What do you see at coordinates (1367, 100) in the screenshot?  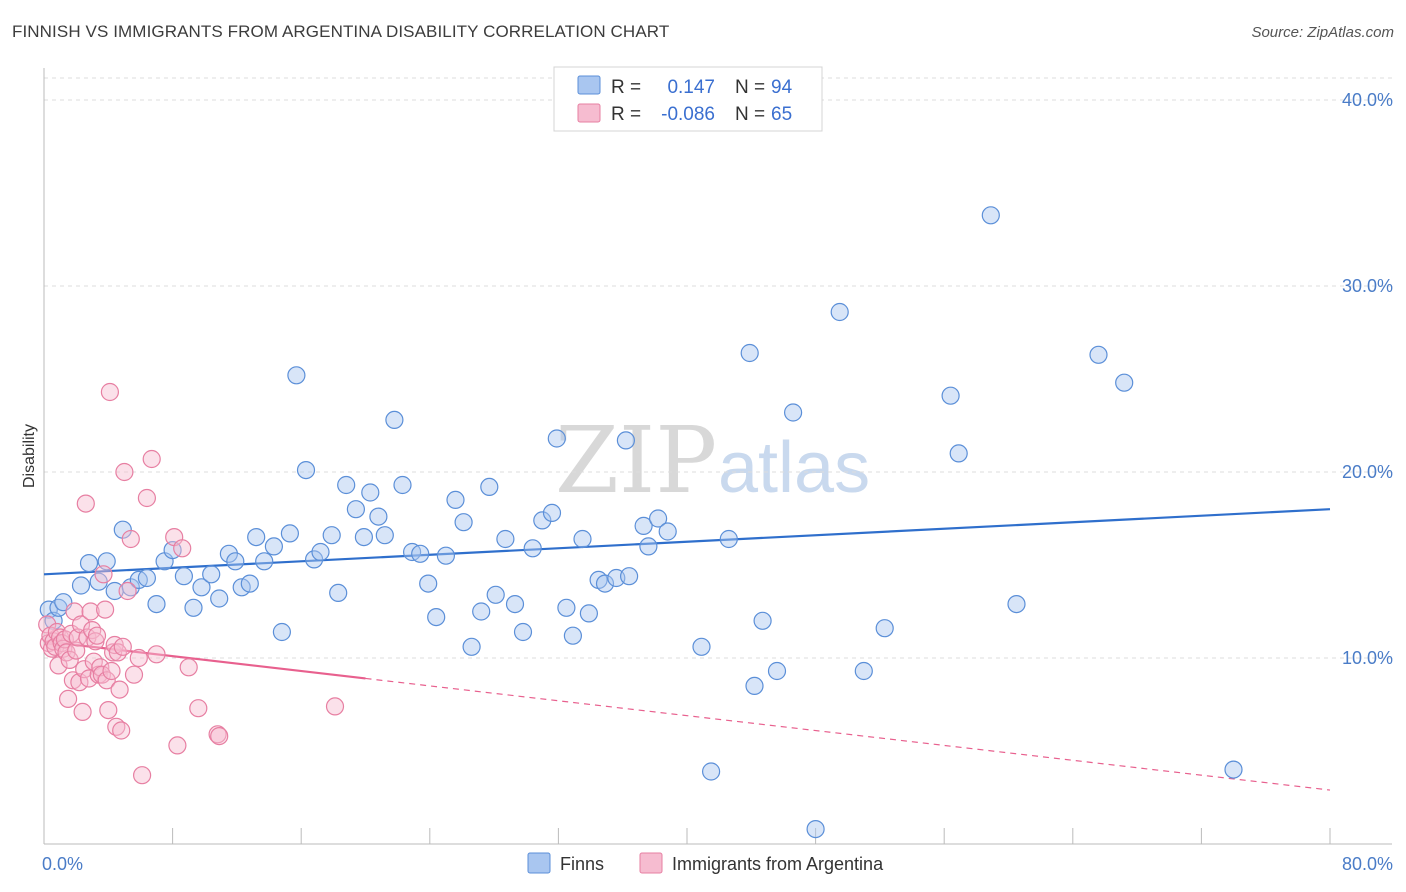 I see `y-tick-label-3: 40.0%` at bounding box center [1367, 100].